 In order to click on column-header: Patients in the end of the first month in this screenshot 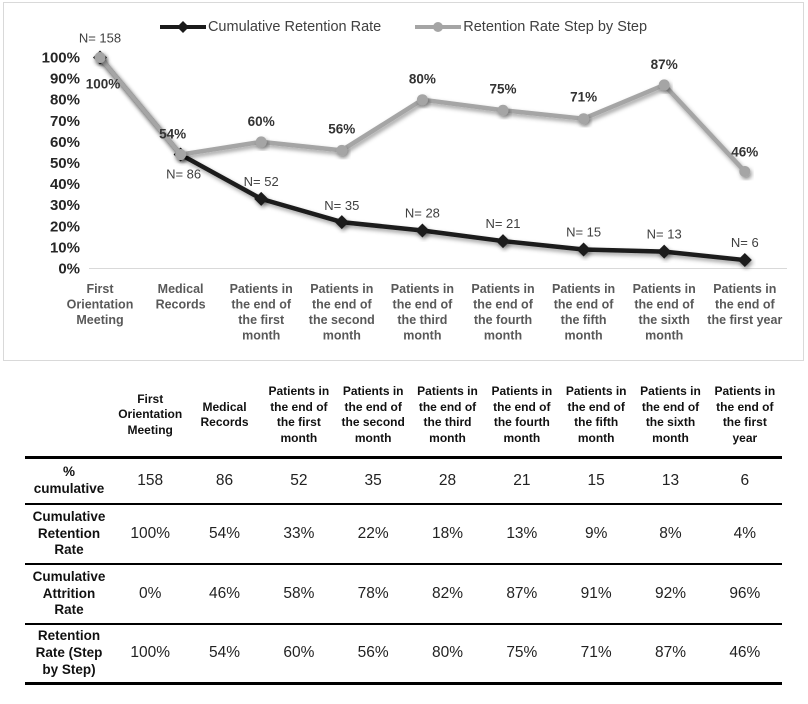, I will do `click(299, 417)`.